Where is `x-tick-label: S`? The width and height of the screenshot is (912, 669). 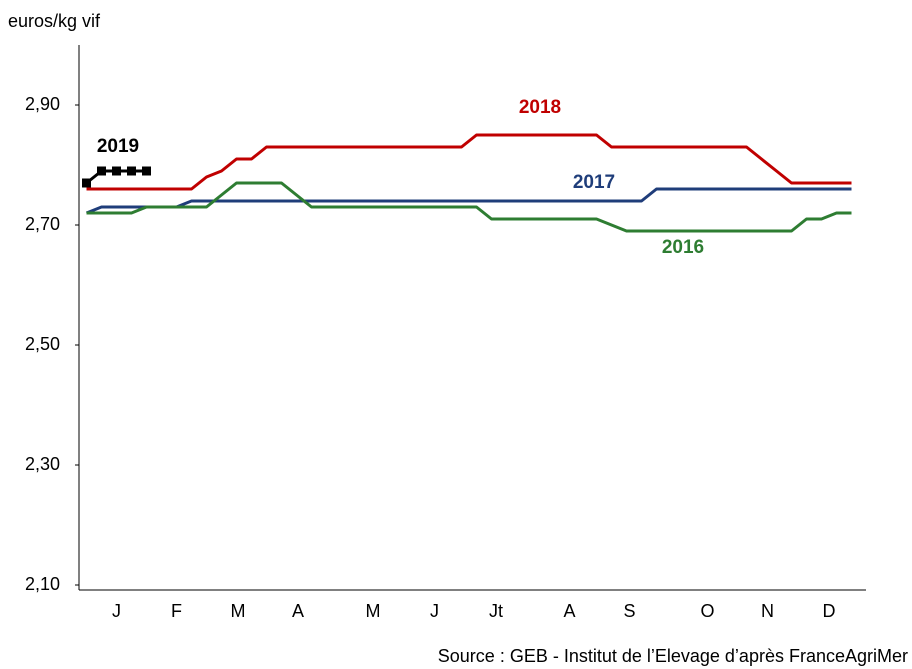
x-tick-label: S is located at coordinates (629, 611).